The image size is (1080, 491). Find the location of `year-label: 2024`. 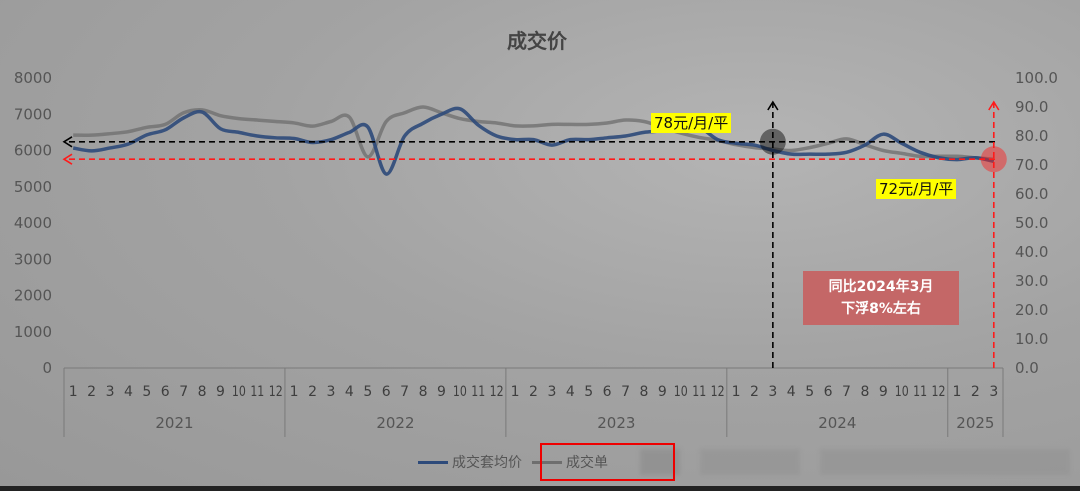

year-label: 2024 is located at coordinates (837, 423).